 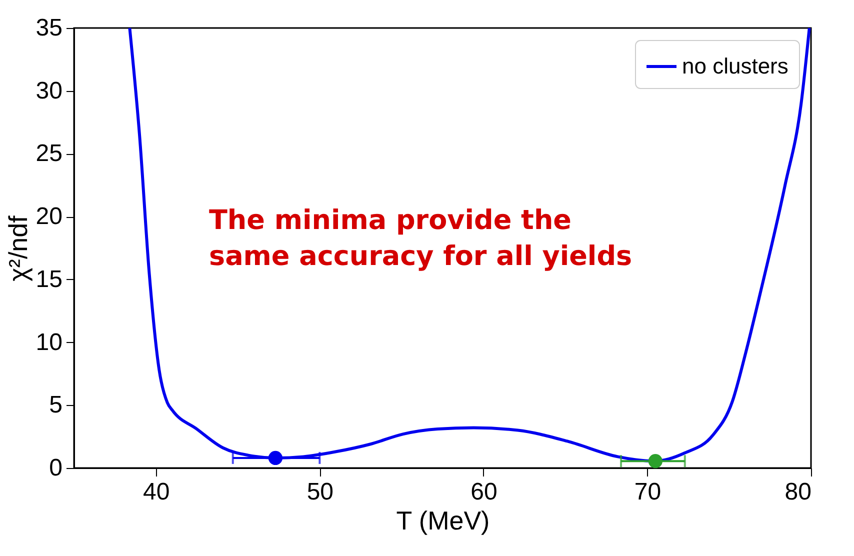 I want to click on y-tick-label: 30, so click(x=49, y=90).